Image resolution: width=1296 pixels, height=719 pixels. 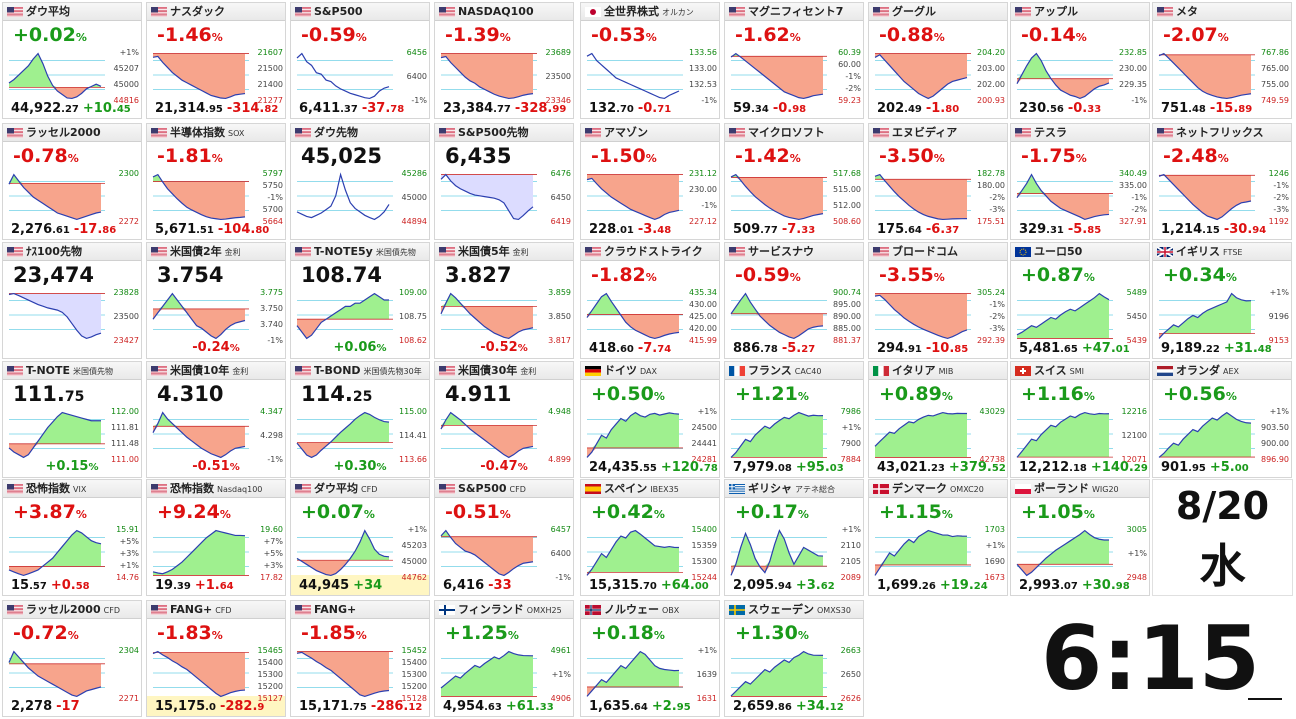 What do you see at coordinates (851, 411) in the screenshot?
I see `y-tick-label: 7986` at bounding box center [851, 411].